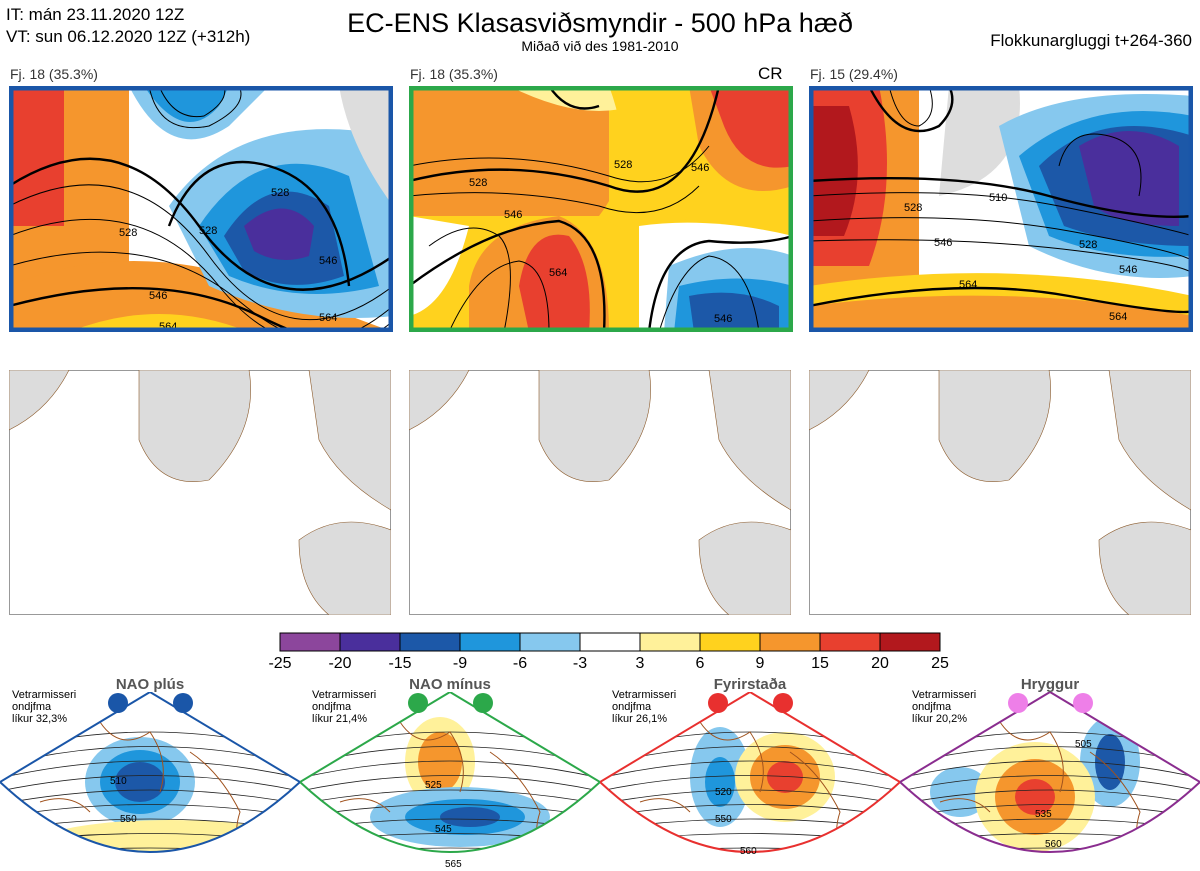 The image size is (1200, 871). I want to click on regime-info-line: líkur 26,1%, so click(640, 719).